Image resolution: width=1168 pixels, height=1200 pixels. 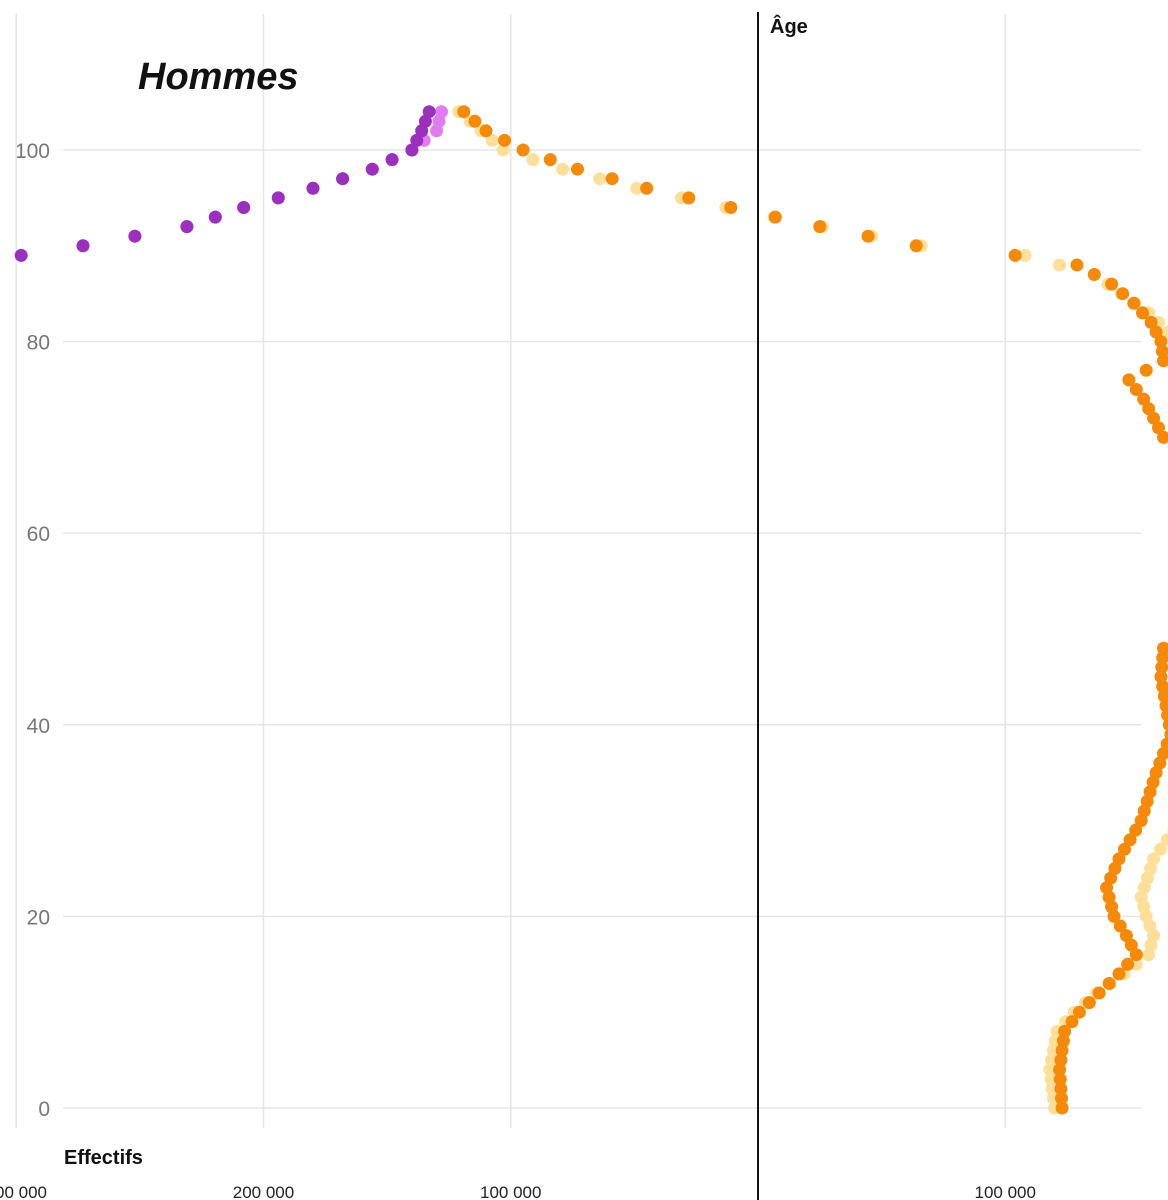 I want to click on y-axis-label: Âge, so click(x=789, y=27).